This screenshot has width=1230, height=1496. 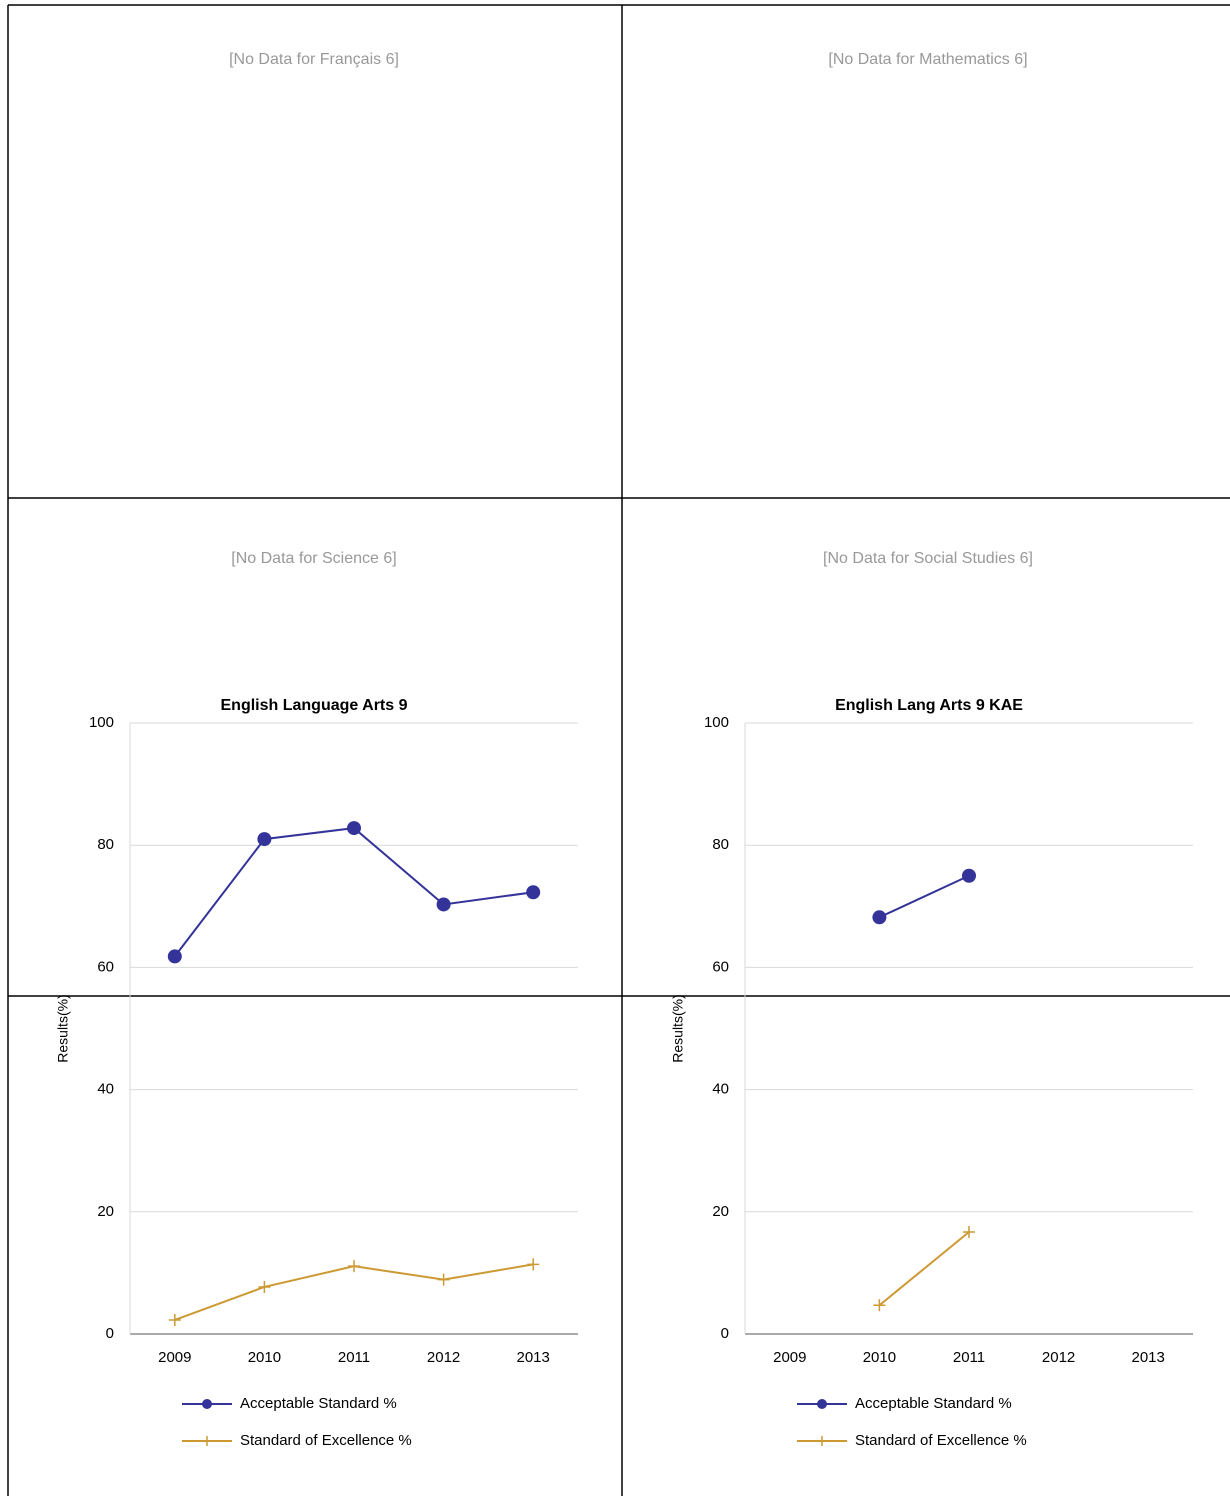 What do you see at coordinates (927, 59) in the screenshot?
I see `no-data-message: [No Data for Mathematics 6]` at bounding box center [927, 59].